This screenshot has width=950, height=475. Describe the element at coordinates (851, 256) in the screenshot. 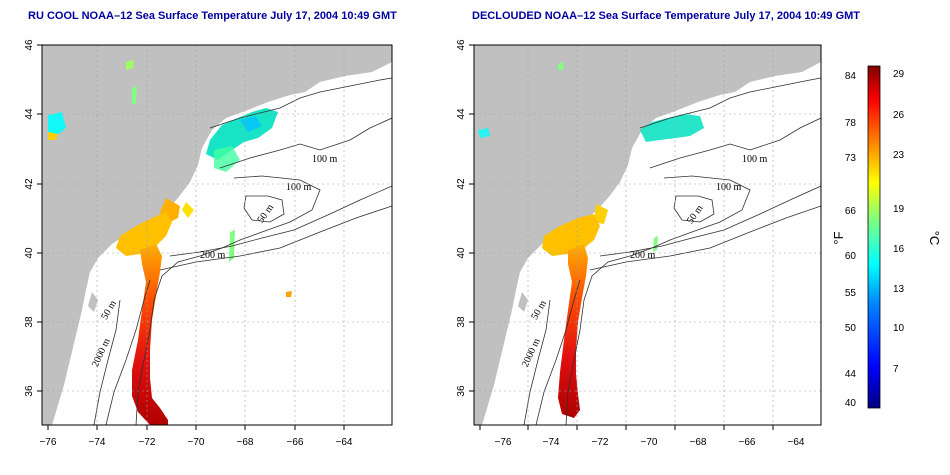

I see `fahrenheit-tick: 60` at that location.